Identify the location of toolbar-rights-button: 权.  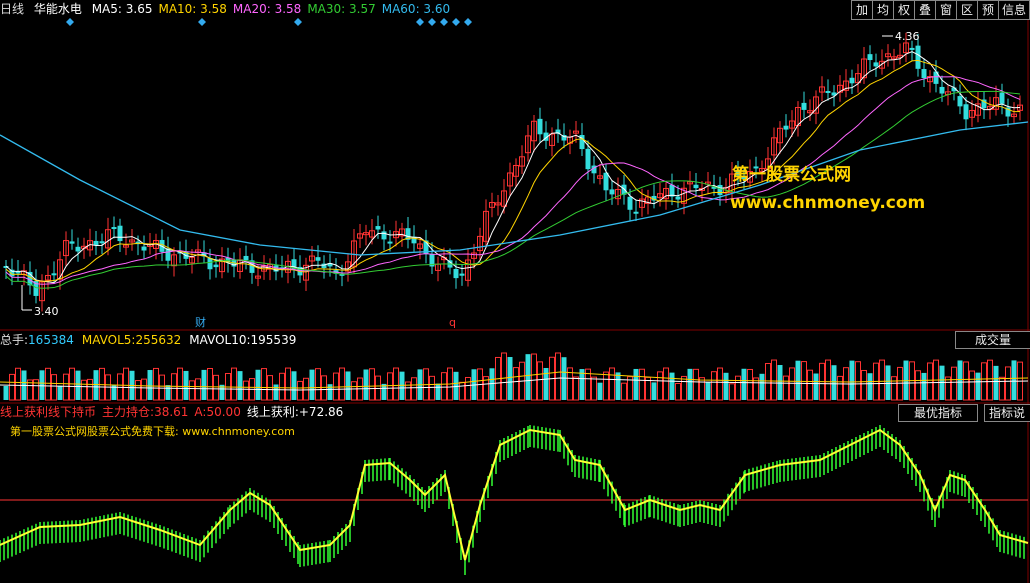
(904, 10).